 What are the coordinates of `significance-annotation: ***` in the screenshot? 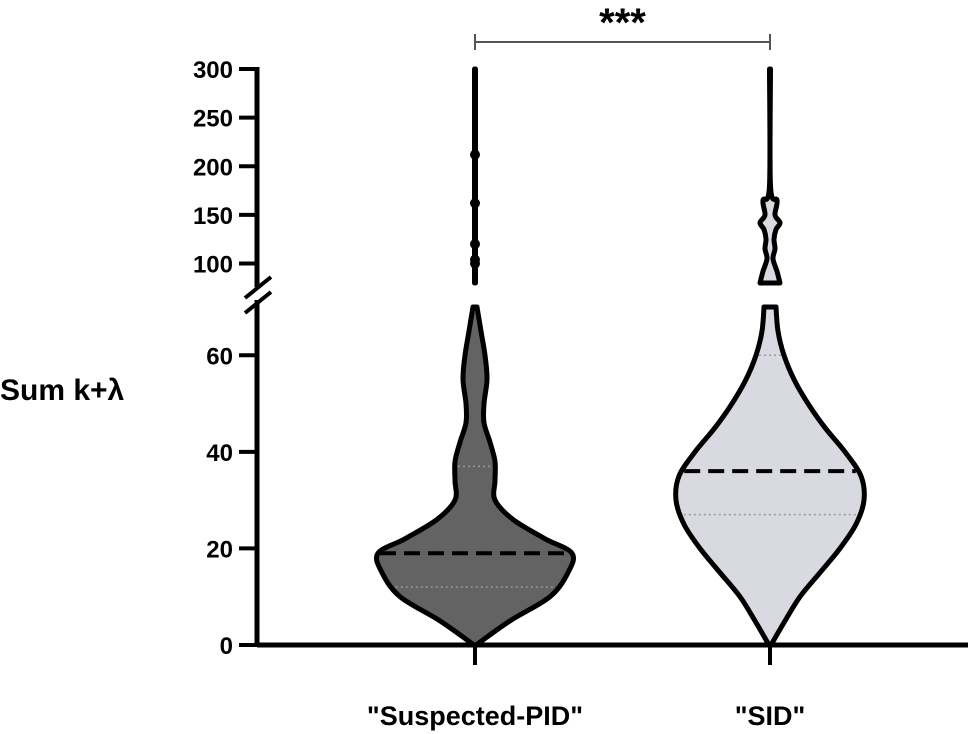 It's located at (622, 25).